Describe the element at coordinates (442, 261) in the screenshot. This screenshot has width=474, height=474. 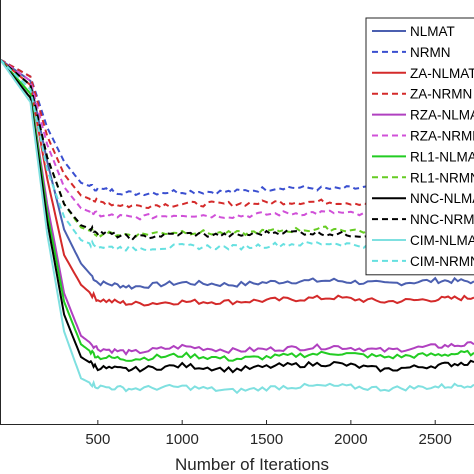
I see `legend-label-12: CIM-NRMN` at that location.